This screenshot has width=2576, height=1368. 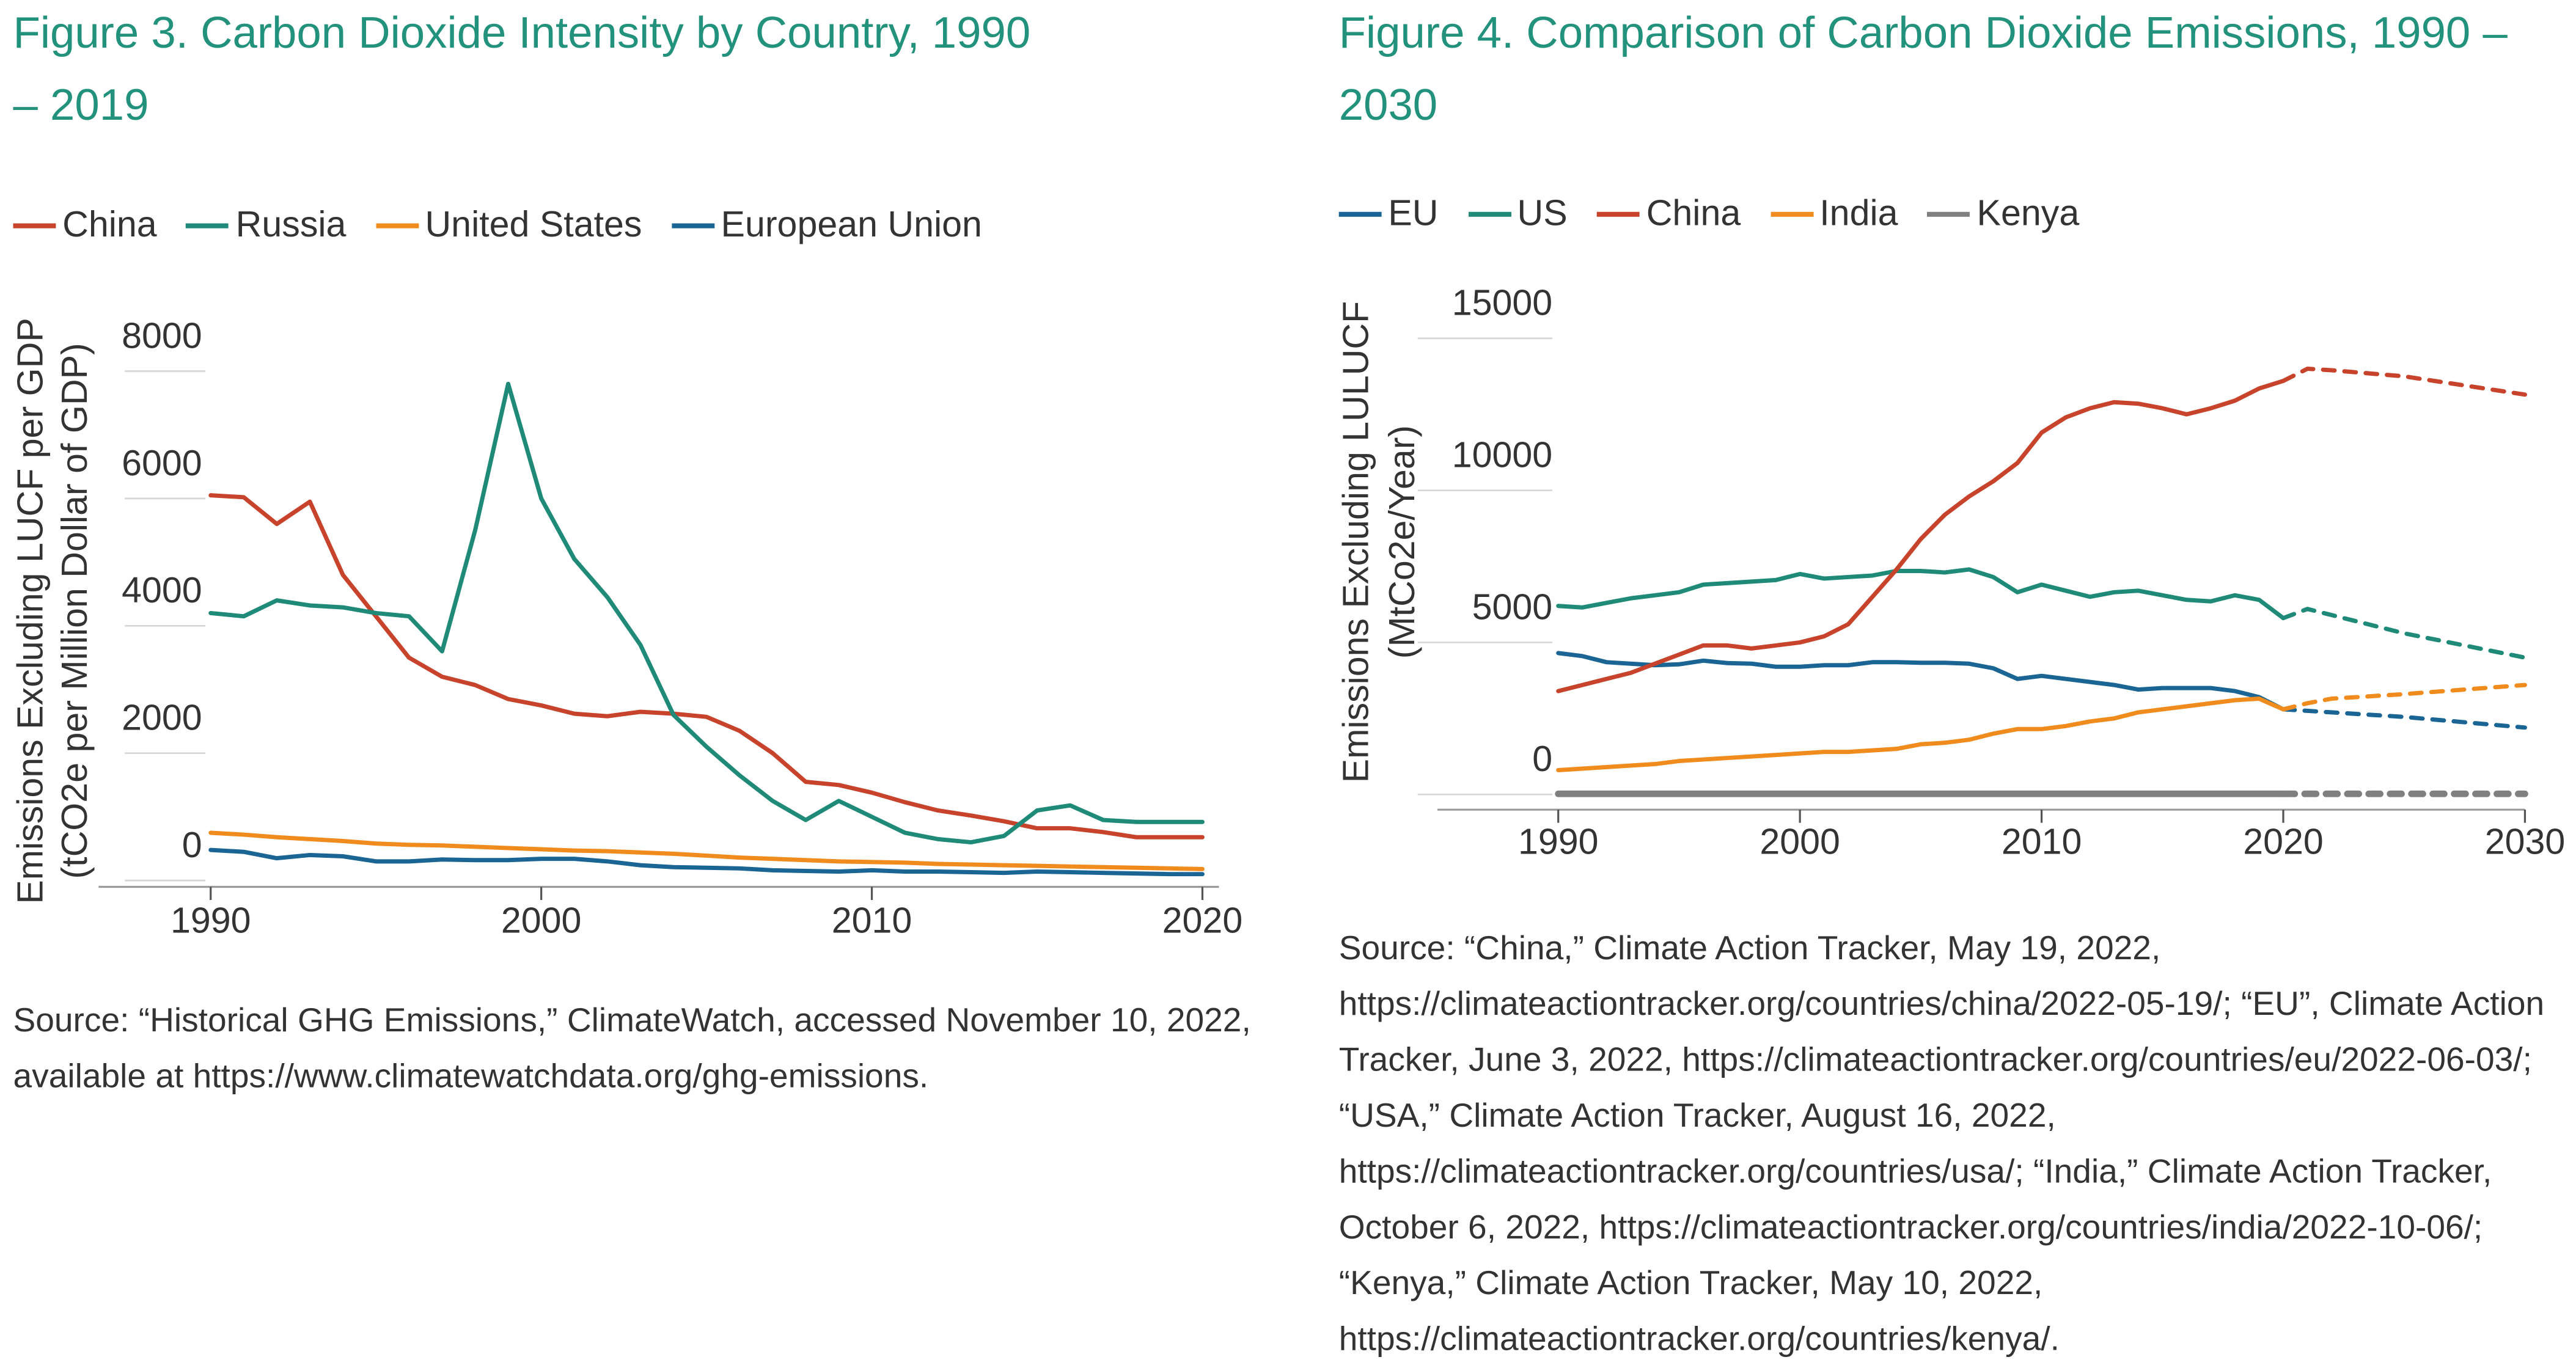 What do you see at coordinates (291, 224) in the screenshot?
I see `legend-label: Russia` at bounding box center [291, 224].